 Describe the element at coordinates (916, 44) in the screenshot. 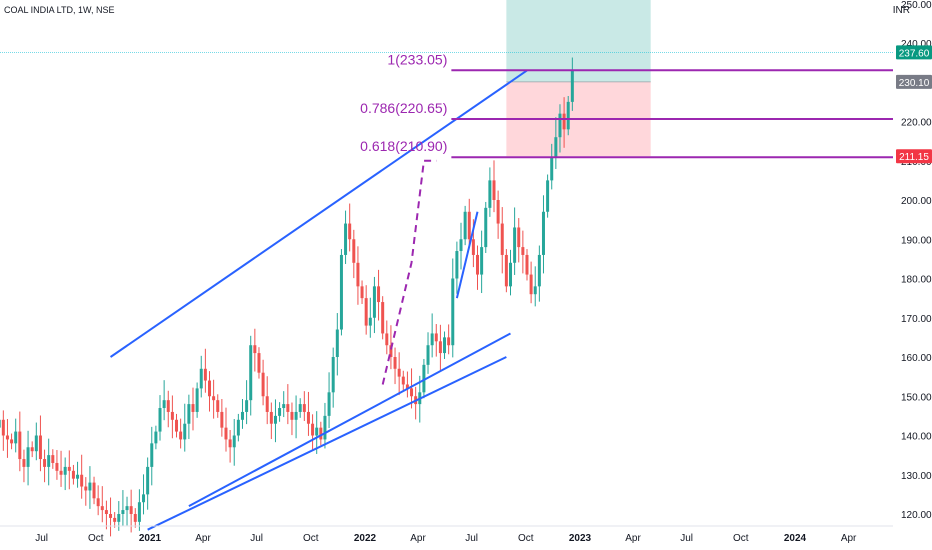

I see `y-tick-label: 240.00` at that location.